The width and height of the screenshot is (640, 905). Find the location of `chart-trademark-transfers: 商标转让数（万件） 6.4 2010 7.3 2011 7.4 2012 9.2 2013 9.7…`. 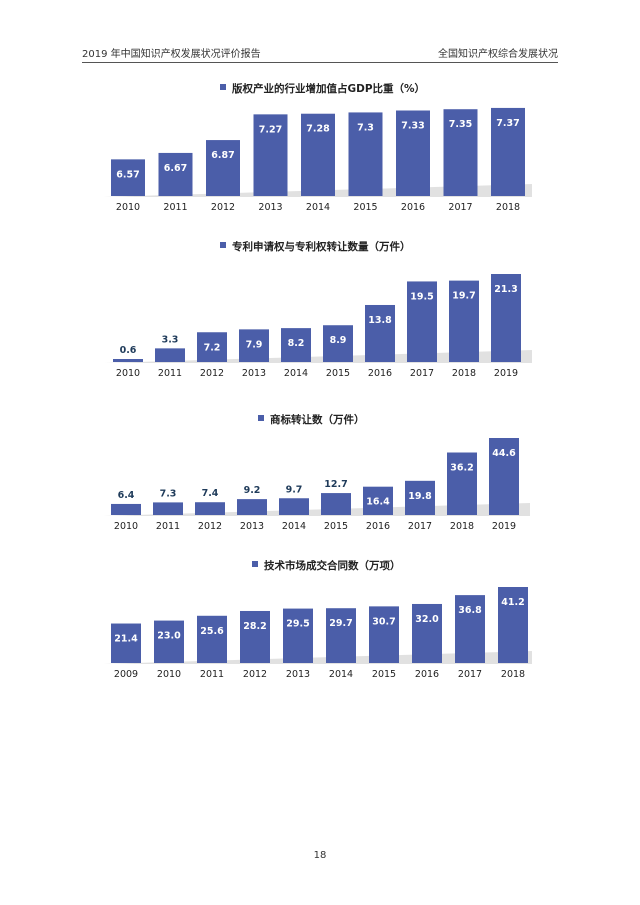

chart-trademark-transfers: 商标转让数（万件） 6.4 2010 7.3 2011 7.4 2012 9.2 2013 9.7… is located at coordinates (320, 474).